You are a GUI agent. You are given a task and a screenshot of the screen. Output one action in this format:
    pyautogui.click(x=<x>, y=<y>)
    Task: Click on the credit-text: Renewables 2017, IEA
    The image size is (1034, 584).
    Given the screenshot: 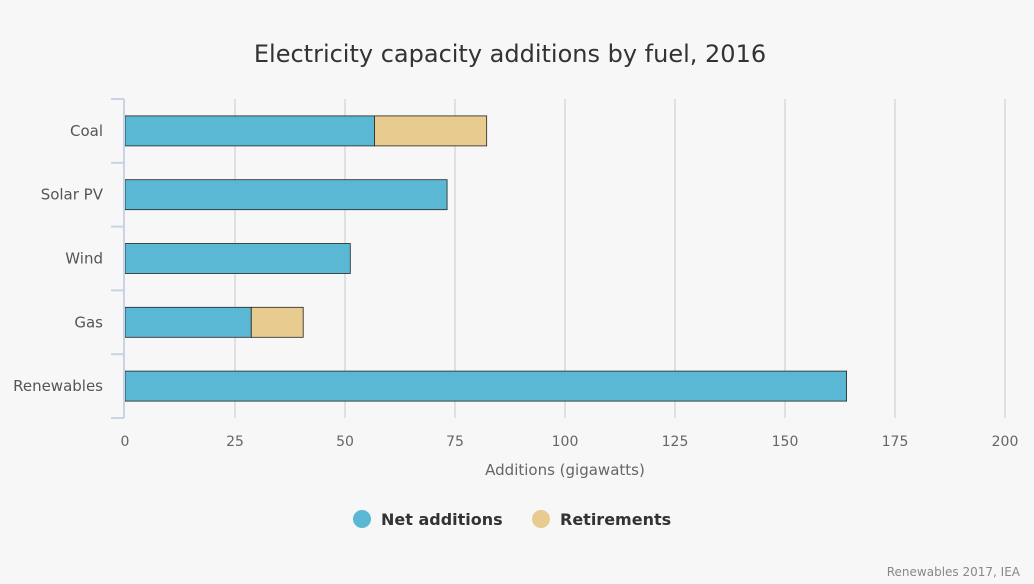 What is the action you would take?
    pyautogui.click(x=954, y=572)
    